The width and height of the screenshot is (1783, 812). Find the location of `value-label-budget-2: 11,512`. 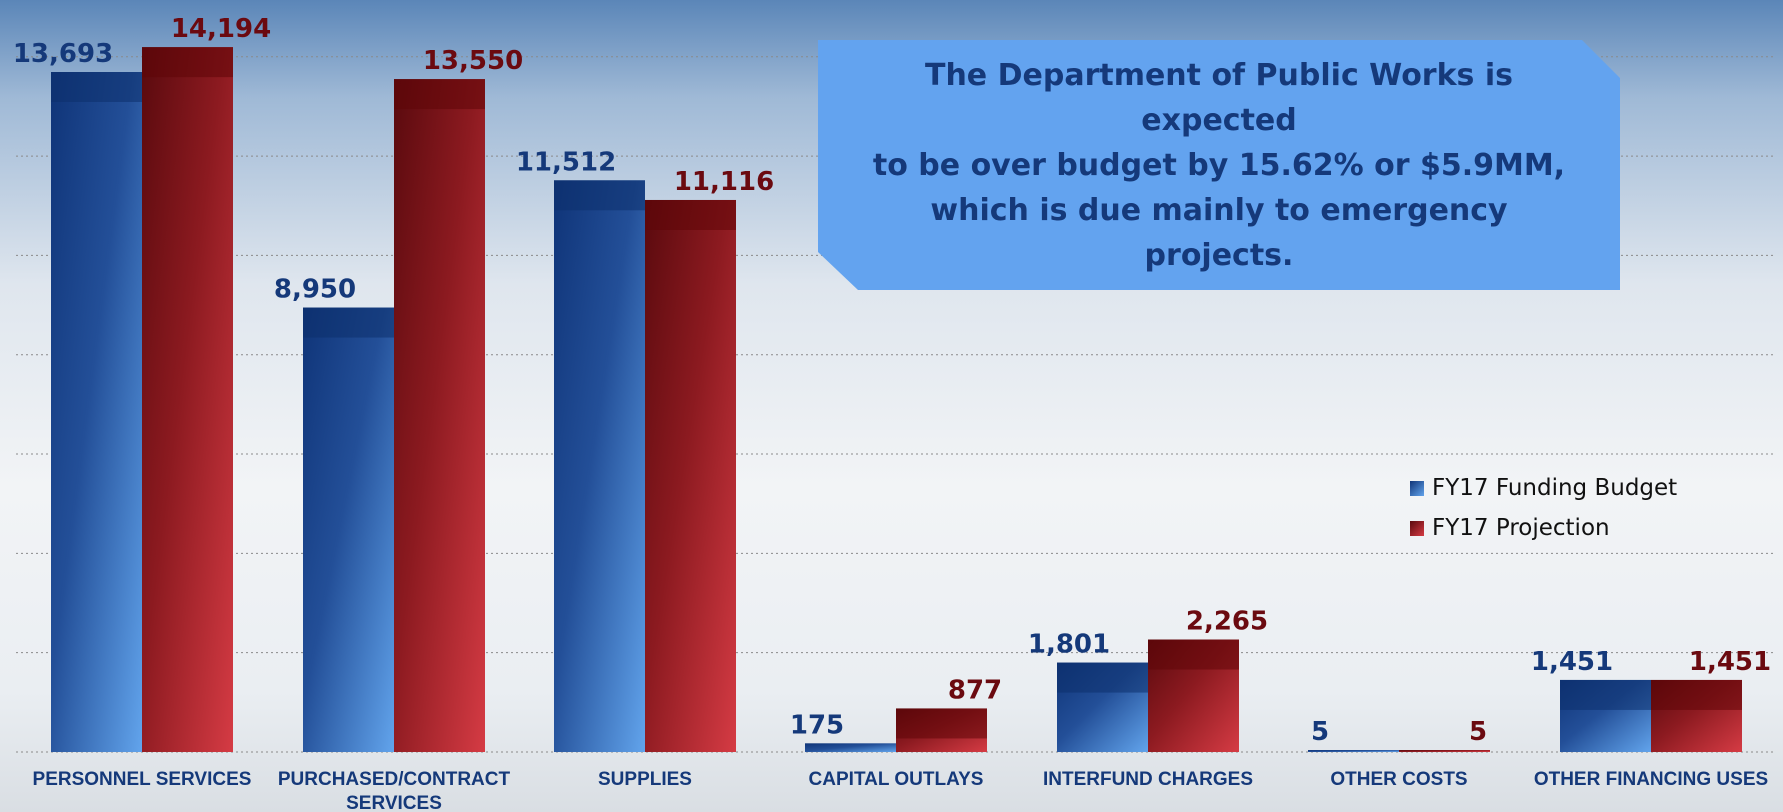

value-label-budget-2: 11,512 is located at coordinates (566, 162).